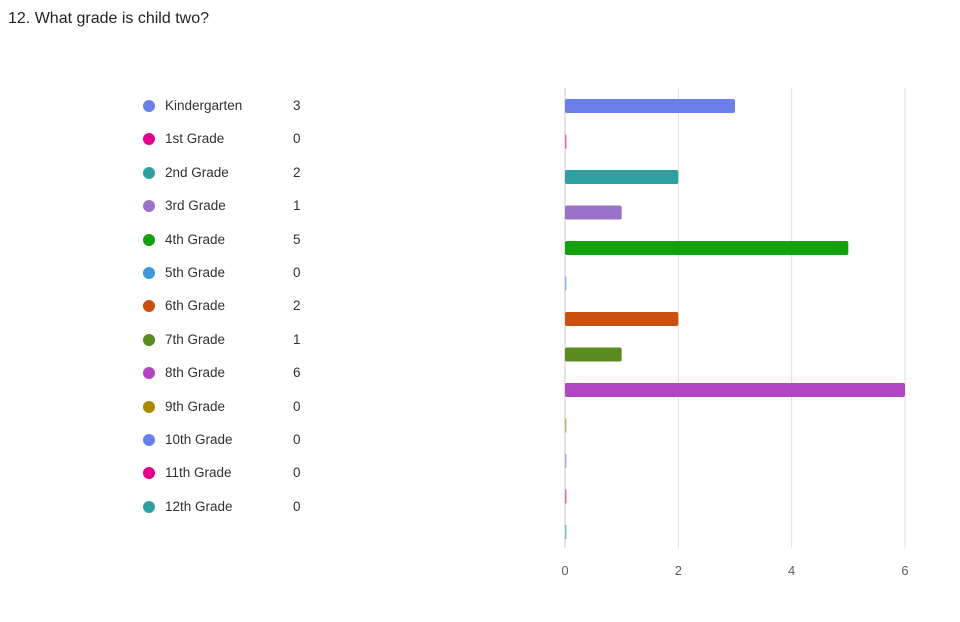 The height and width of the screenshot is (622, 960). Describe the element at coordinates (240, 473) in the screenshot. I see `legend-item: 11th Grade 0` at that location.